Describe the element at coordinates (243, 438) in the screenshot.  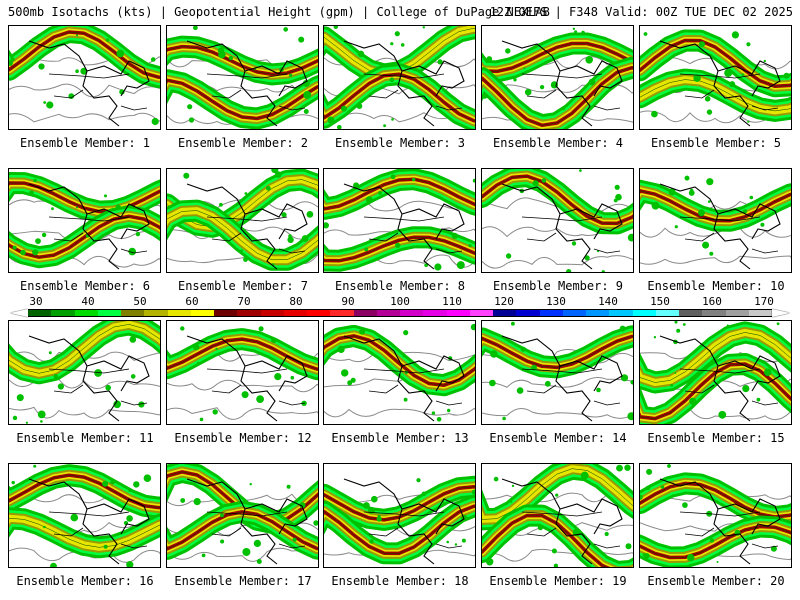
I see `ensemble-member-label: Ensemble Member: 12` at that location.